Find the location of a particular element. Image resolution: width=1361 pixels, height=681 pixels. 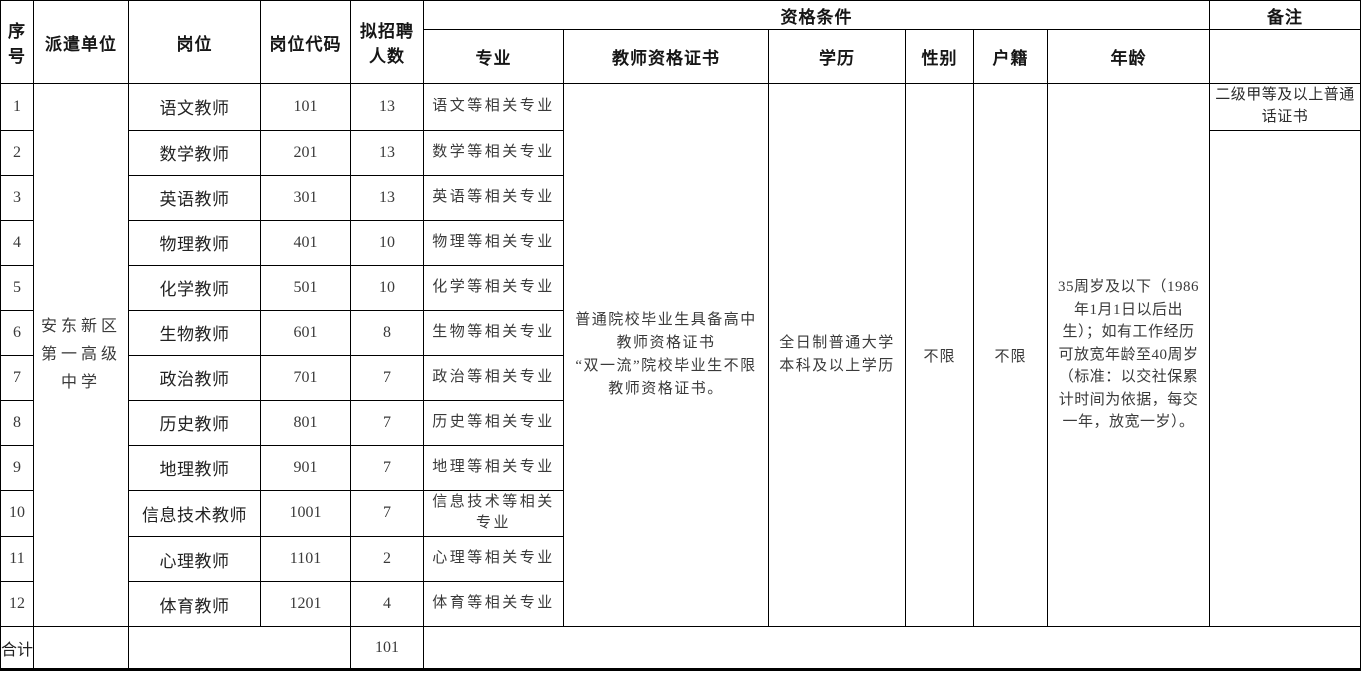

cell-major: 信息技术等相关专业 is located at coordinates (493, 513).